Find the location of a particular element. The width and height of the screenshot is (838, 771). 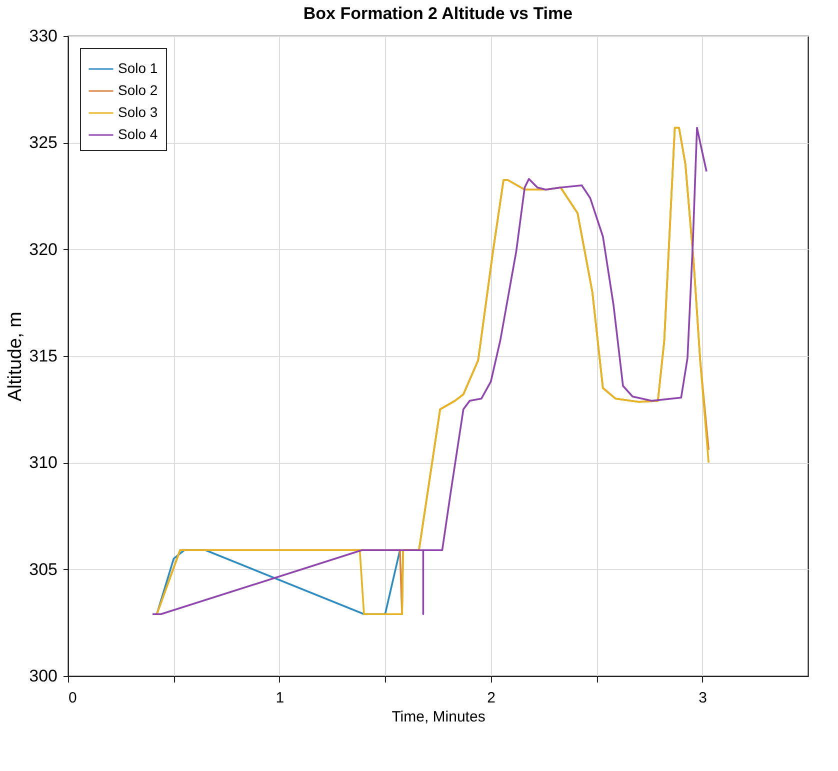

x-tick-label: 3 is located at coordinates (702, 698).